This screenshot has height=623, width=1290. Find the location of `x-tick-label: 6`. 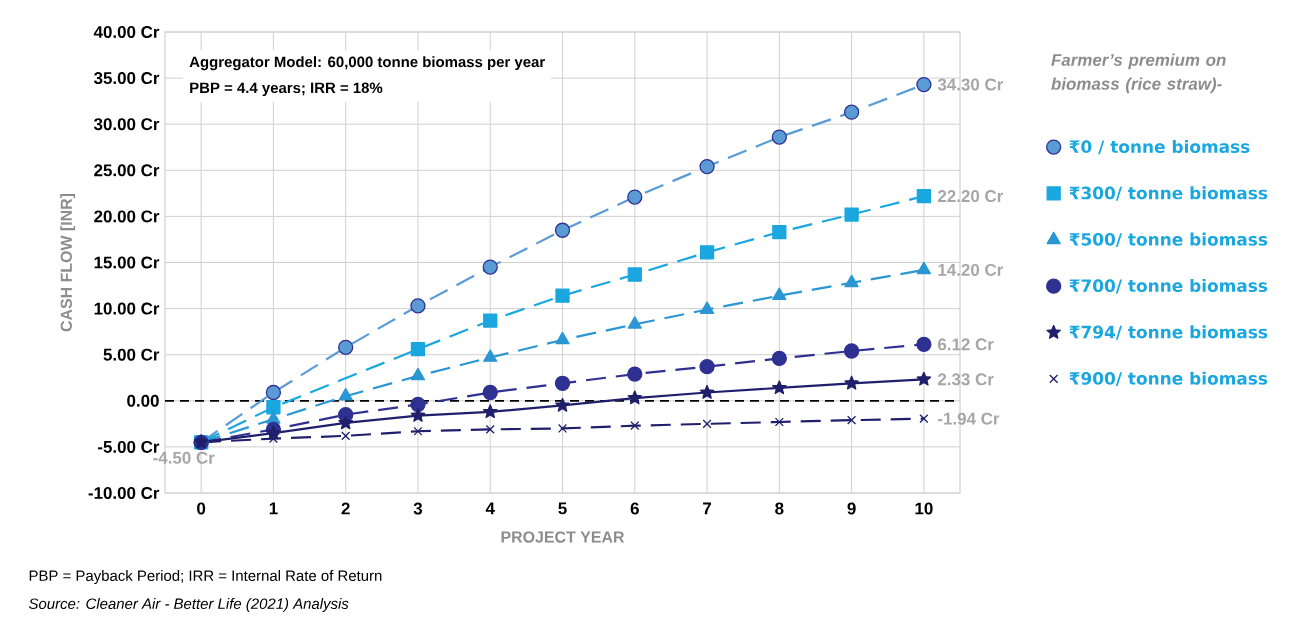

x-tick-label: 6 is located at coordinates (634, 508).